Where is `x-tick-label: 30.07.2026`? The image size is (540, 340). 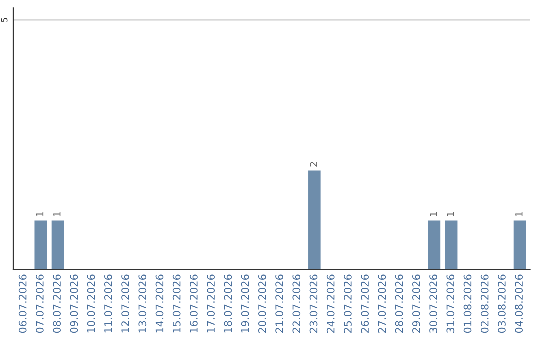 x-tick-label: 30.07.2026 is located at coordinates (434, 303).